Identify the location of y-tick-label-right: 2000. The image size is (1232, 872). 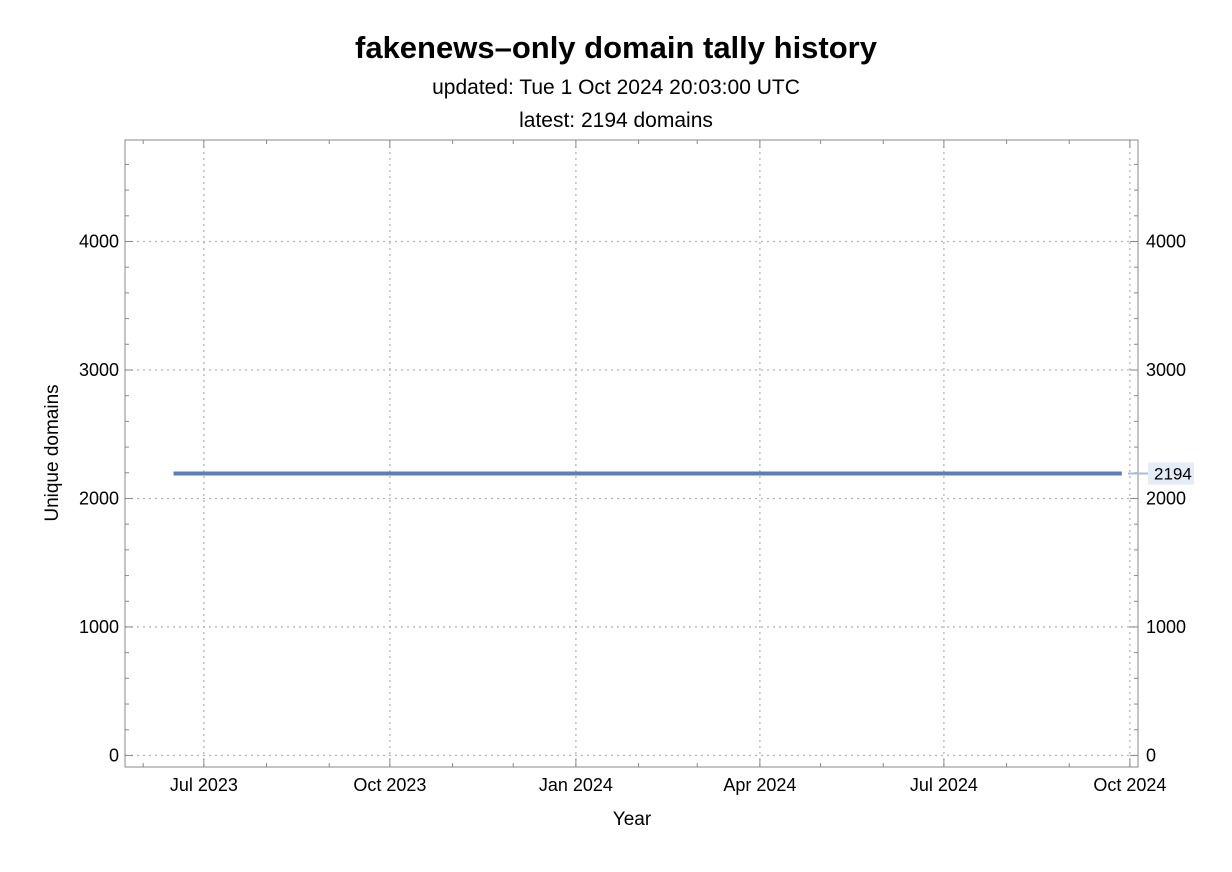
(1166, 498).